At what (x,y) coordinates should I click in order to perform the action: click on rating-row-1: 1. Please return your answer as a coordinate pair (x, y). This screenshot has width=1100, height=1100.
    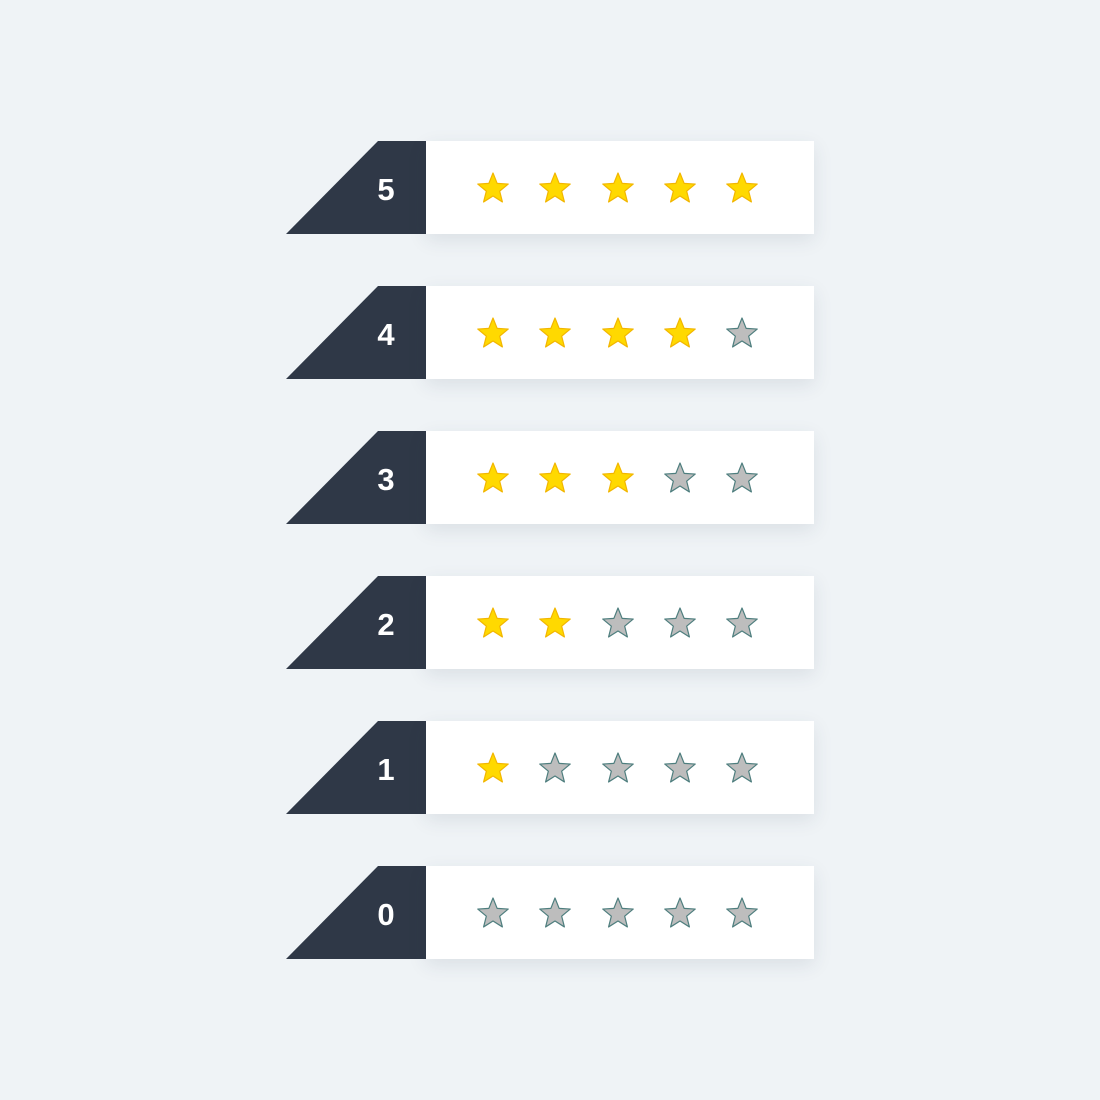
    Looking at the image, I should click on (550, 767).